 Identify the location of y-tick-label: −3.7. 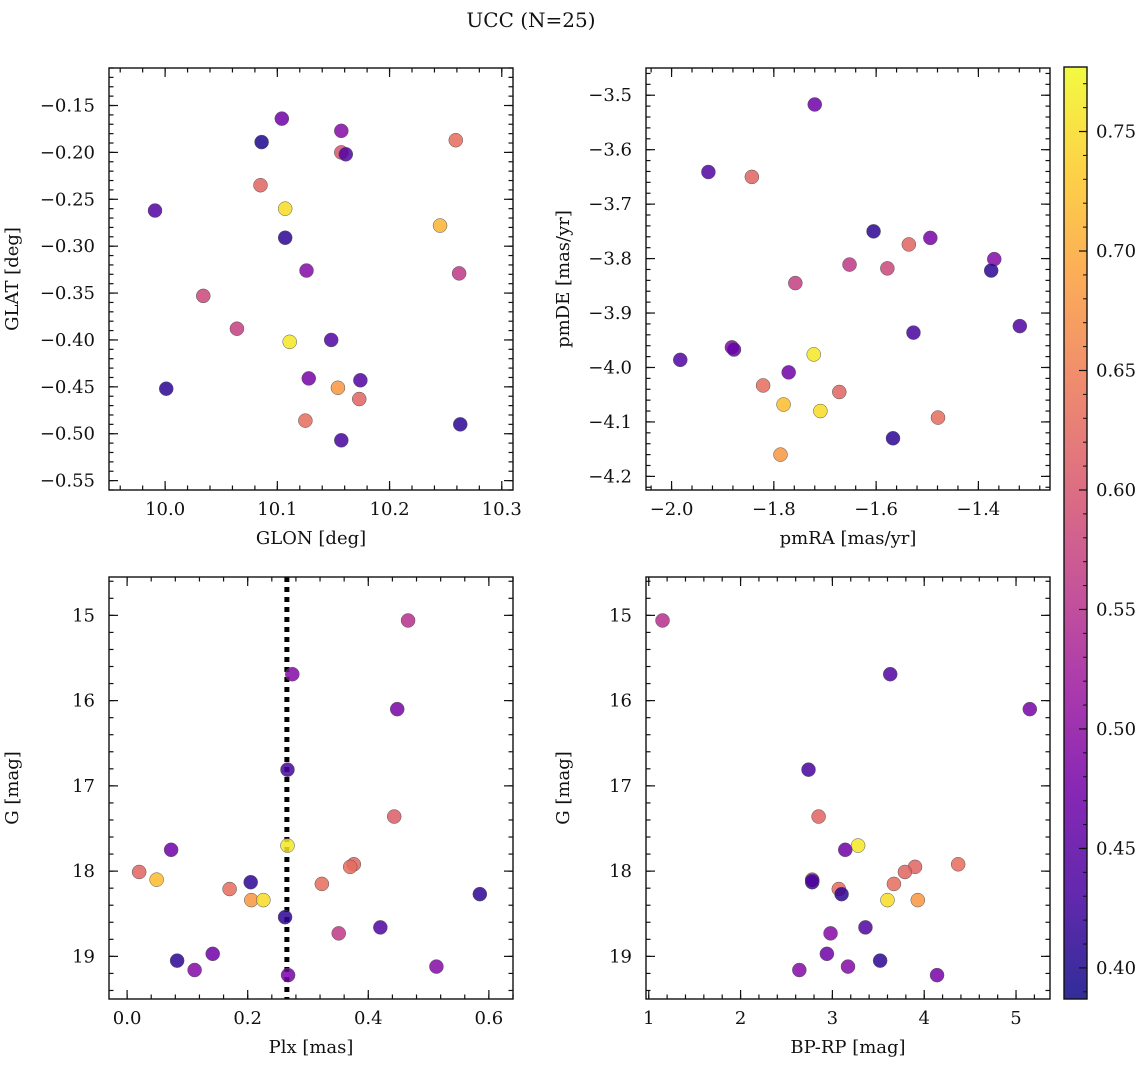
(610, 204).